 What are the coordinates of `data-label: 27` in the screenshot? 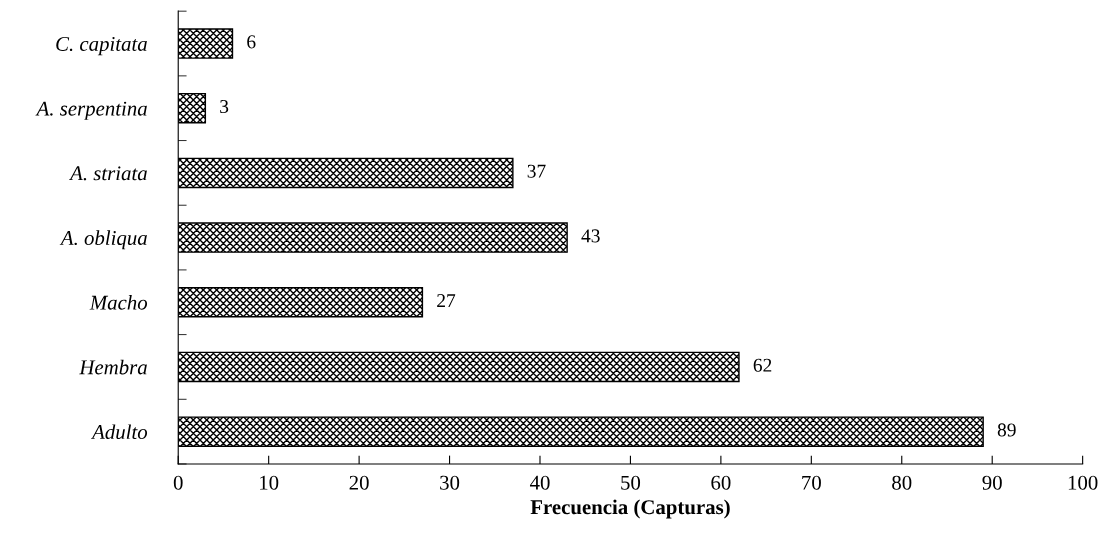 It's located at (446, 300).